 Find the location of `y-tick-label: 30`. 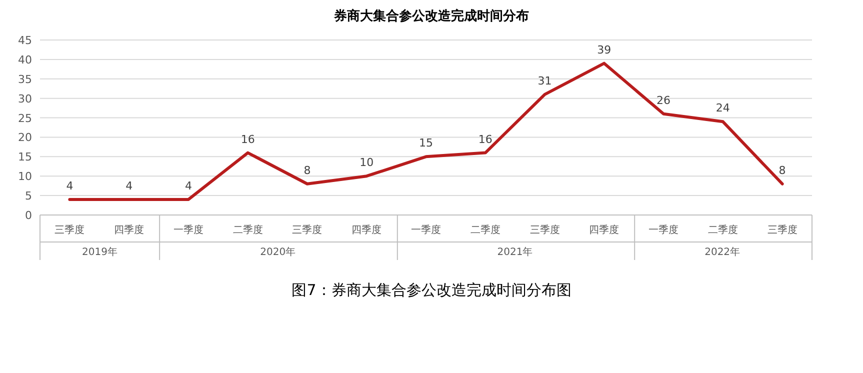

y-tick-label: 30 is located at coordinates (25, 99).